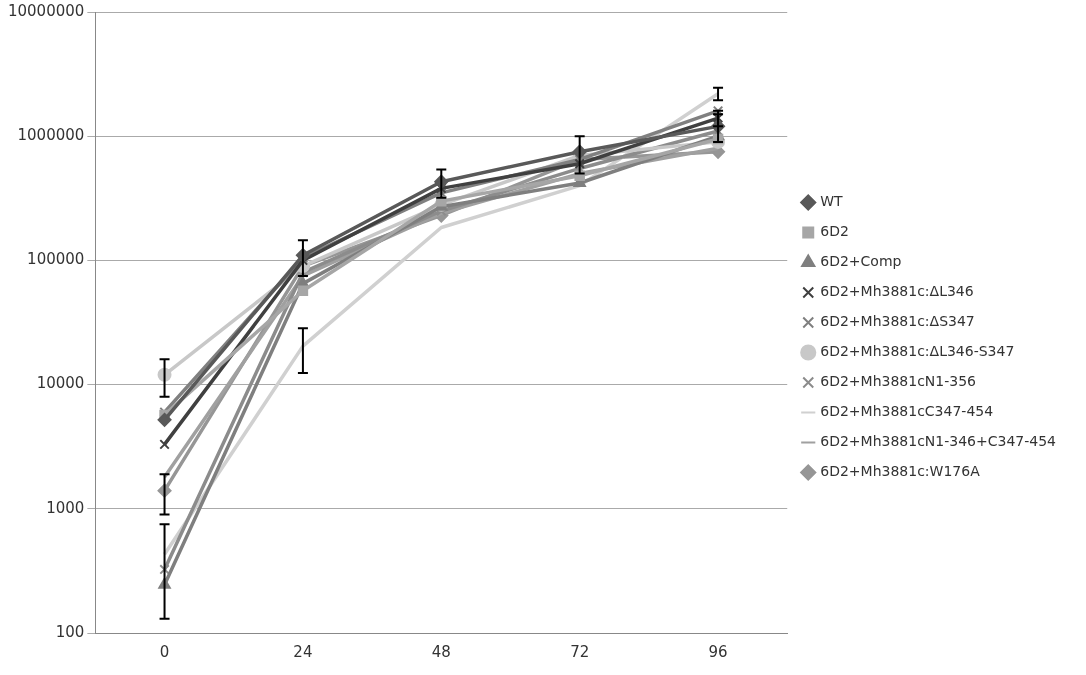  Describe the element at coordinates (70, 631) in the screenshot. I see `y-tick-label: 100` at that location.